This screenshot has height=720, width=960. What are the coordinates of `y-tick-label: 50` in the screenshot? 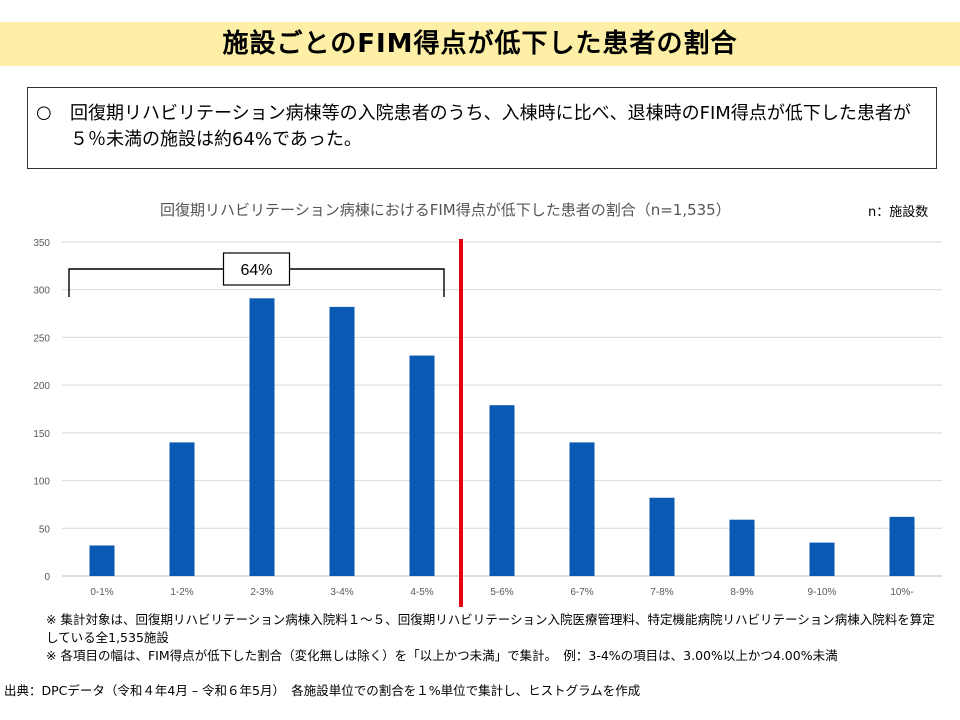 It's located at (45, 529).